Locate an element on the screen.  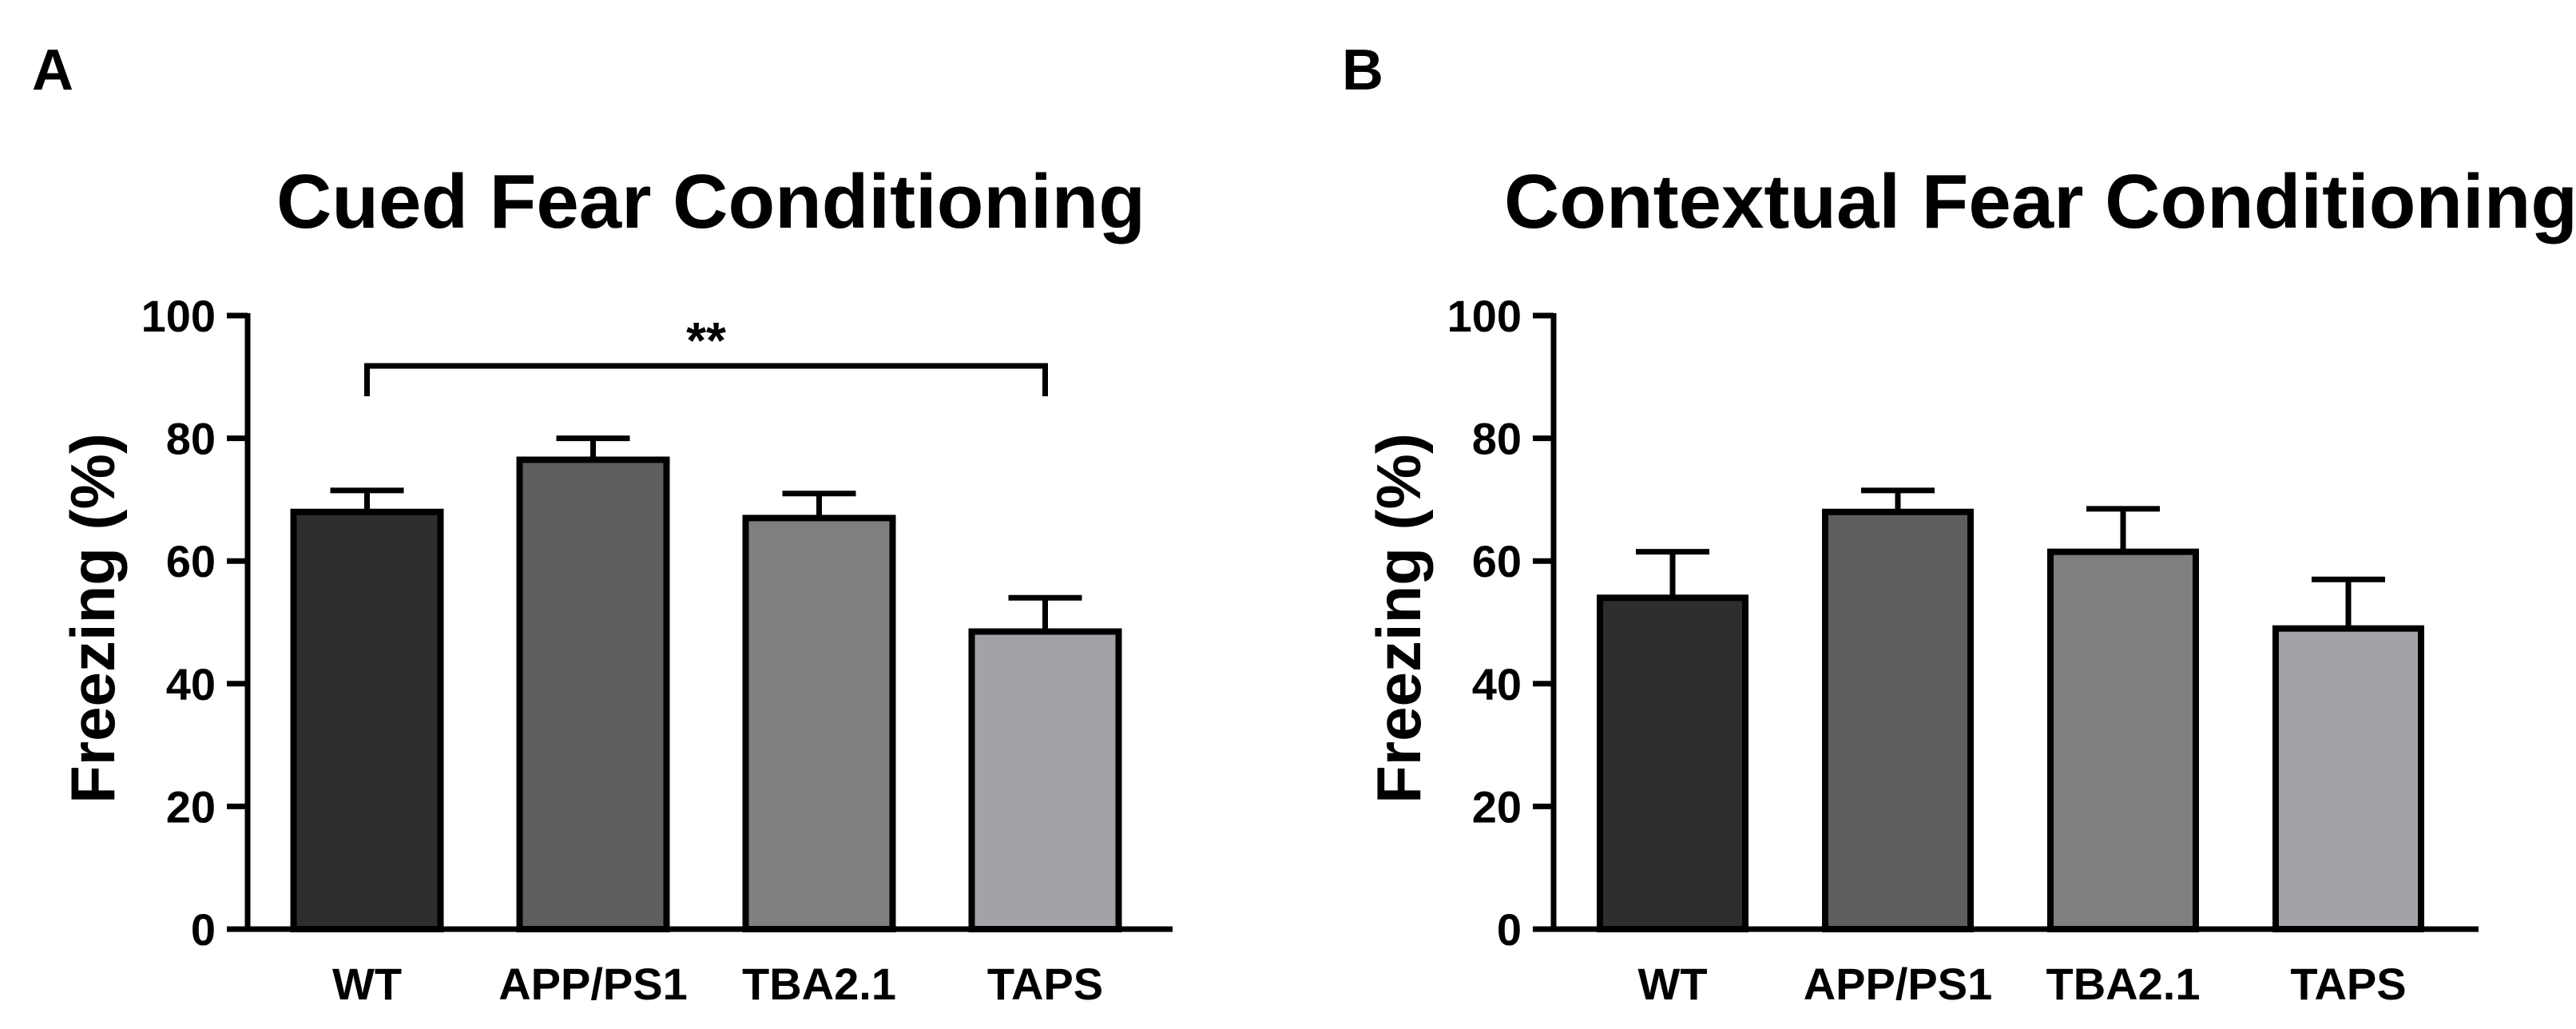
y-axis-label-b: Freezing (%) is located at coordinates (1398, 618).